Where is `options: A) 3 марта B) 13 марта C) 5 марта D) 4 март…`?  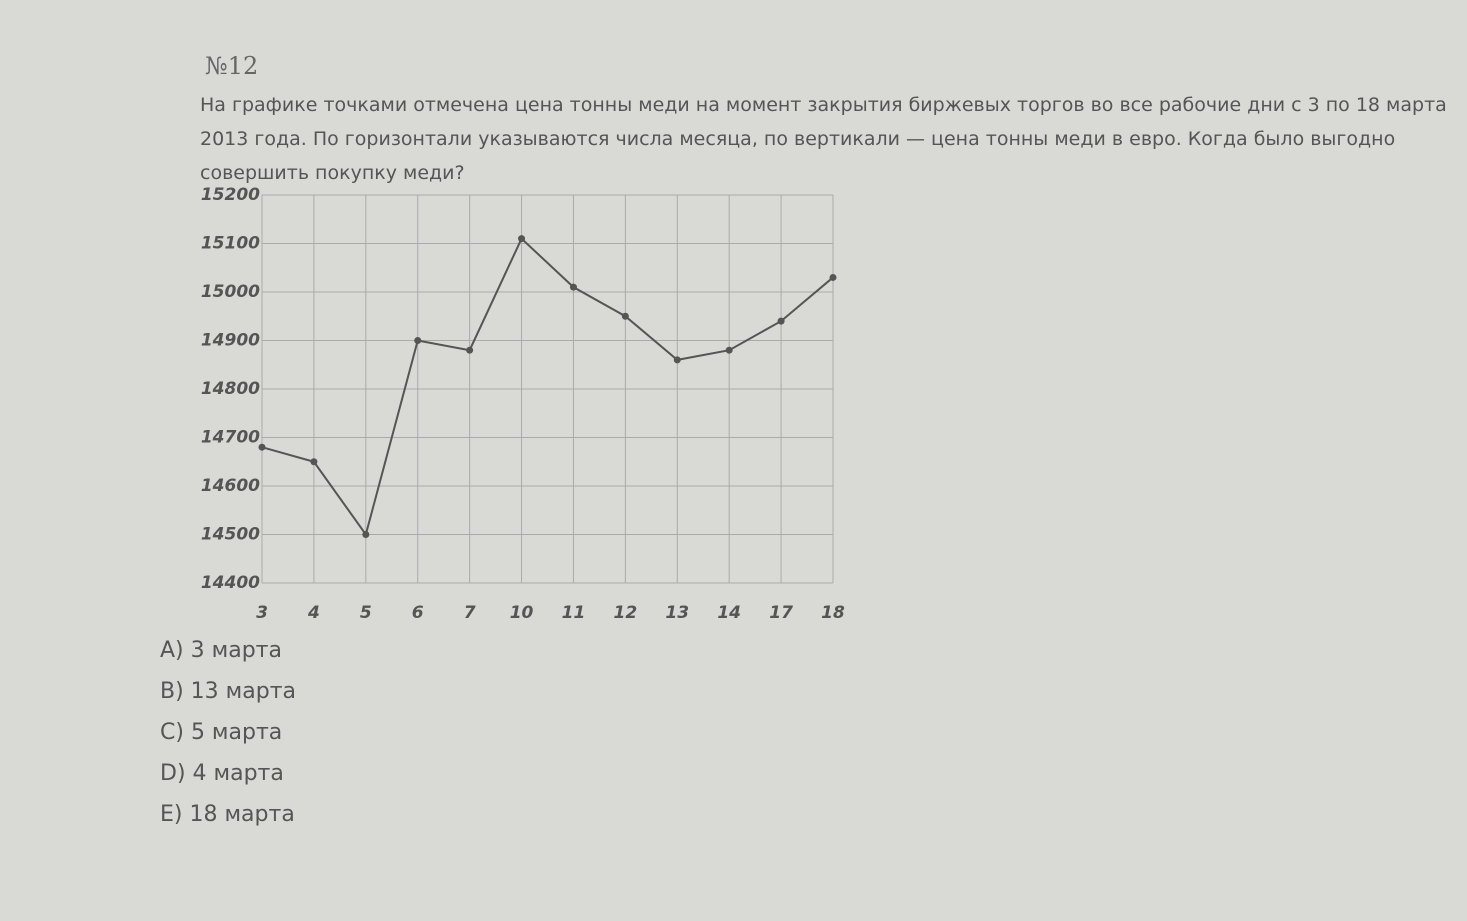
options: A) 3 марта B) 13 марта C) 5 марта D) 4 март… is located at coordinates (228, 732).